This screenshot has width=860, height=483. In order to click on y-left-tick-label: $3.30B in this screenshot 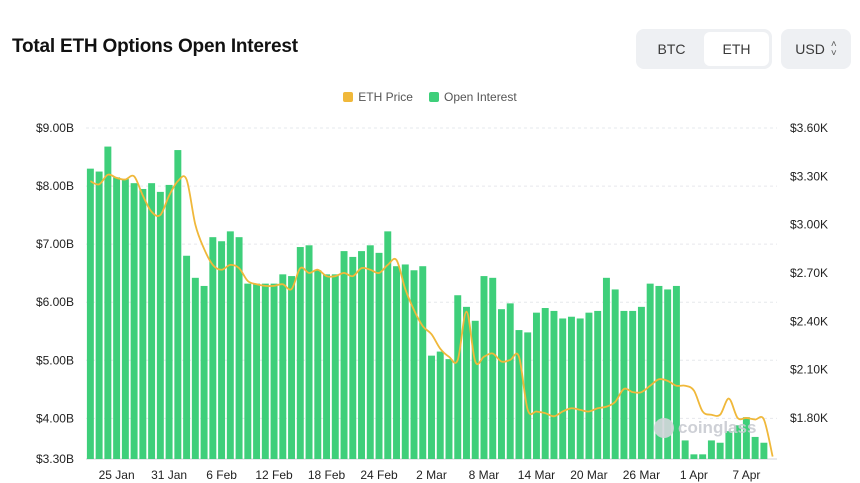, I will do `click(55, 459)`.